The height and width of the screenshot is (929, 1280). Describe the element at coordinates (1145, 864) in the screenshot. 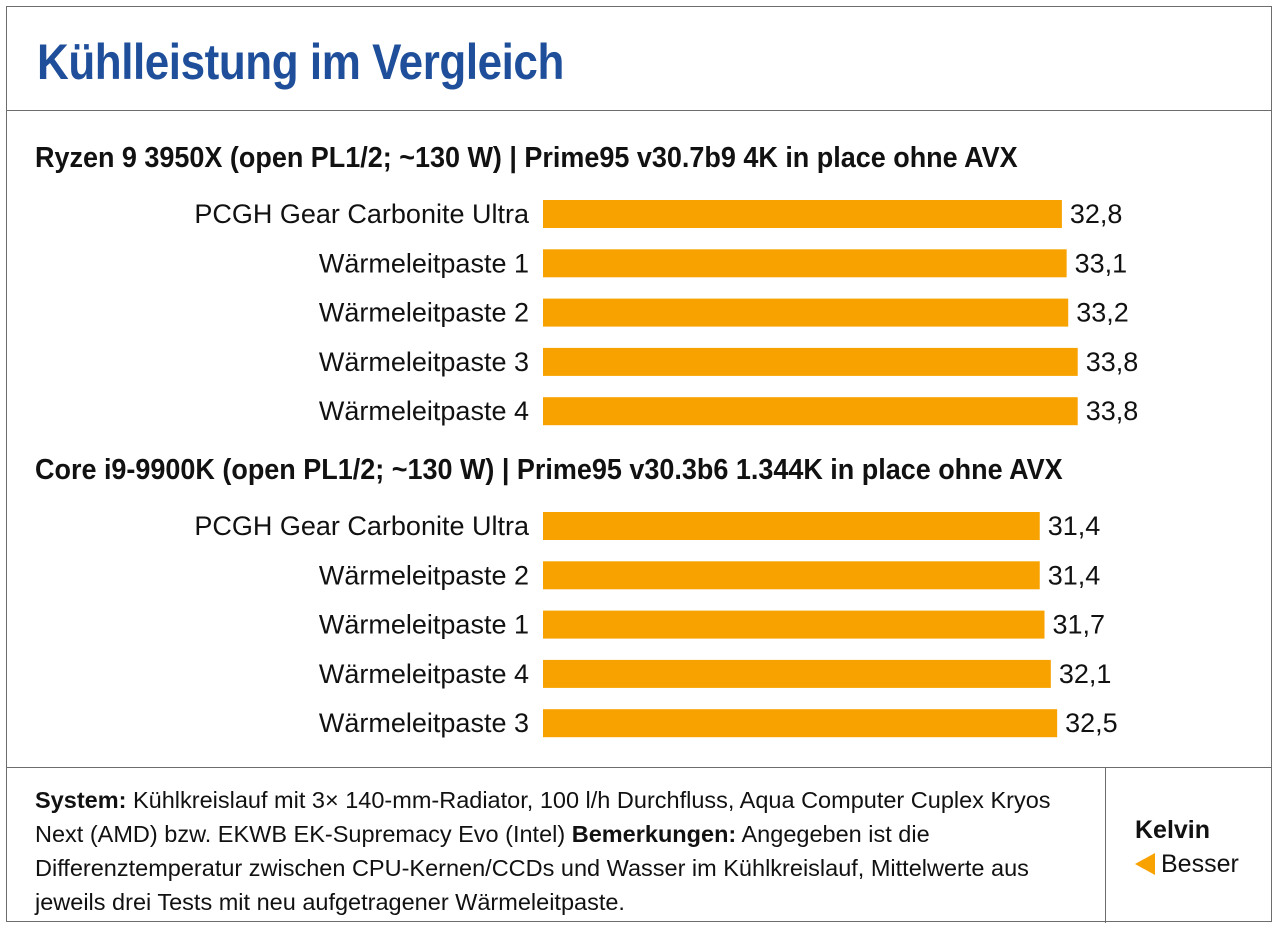

I see `left-arrow-icon` at that location.